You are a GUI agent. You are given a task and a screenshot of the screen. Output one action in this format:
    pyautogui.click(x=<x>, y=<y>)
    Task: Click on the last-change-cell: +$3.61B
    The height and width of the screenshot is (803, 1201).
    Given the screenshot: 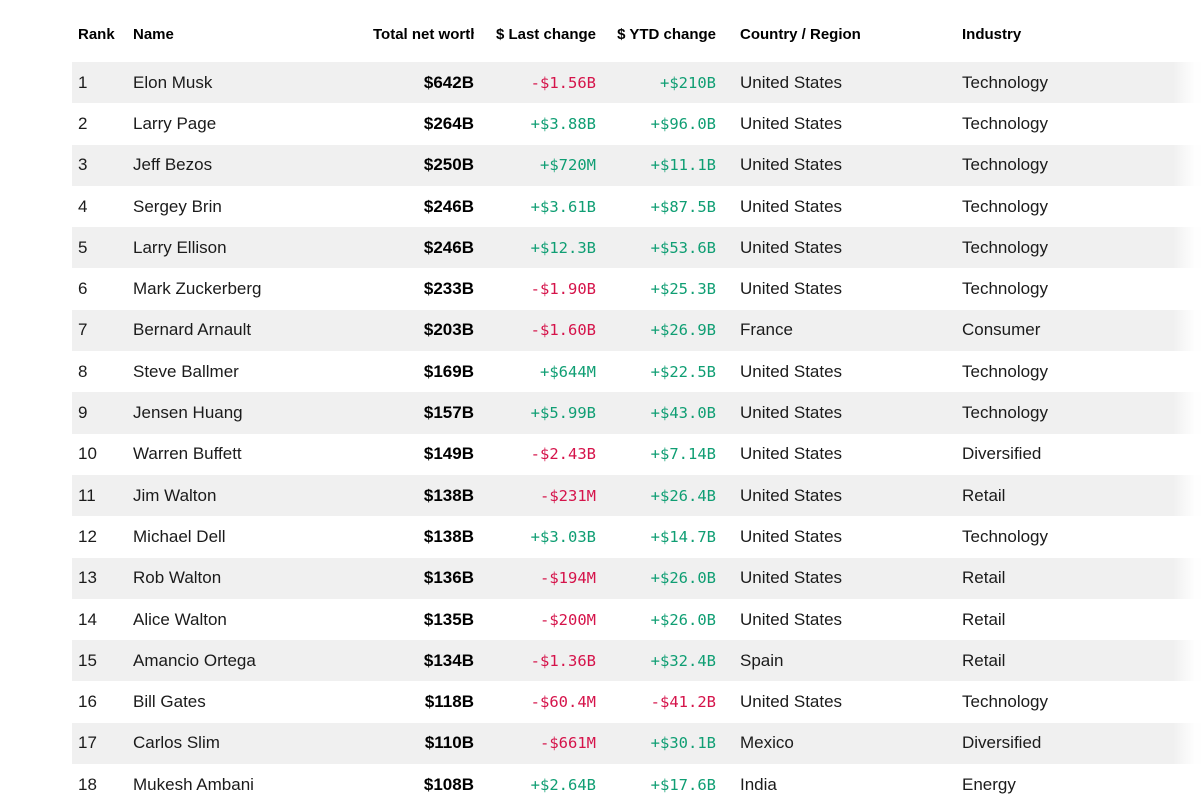 What is the action you would take?
    pyautogui.click(x=563, y=206)
    